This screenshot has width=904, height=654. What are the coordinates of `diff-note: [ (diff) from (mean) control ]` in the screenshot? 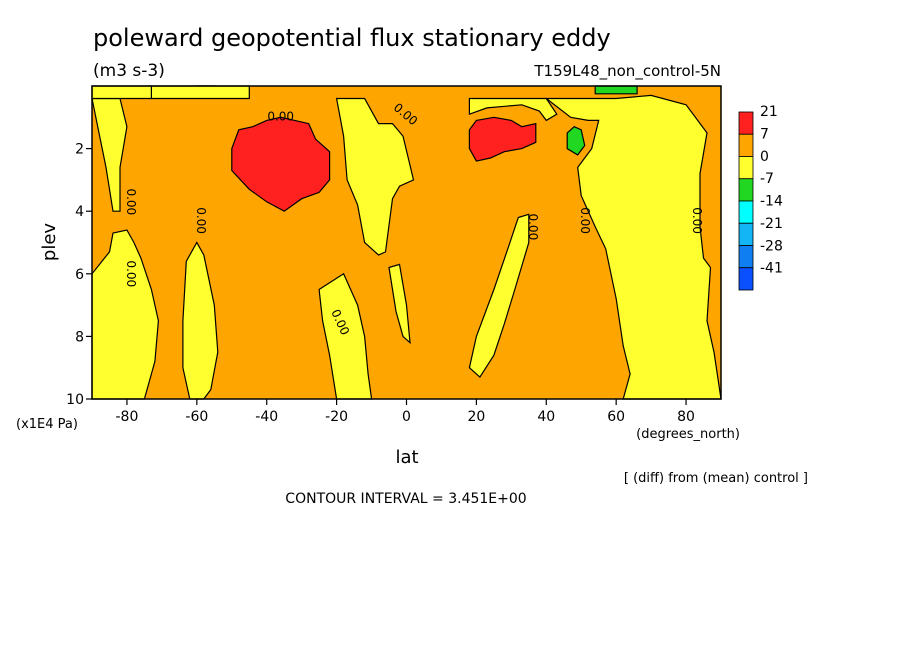 It's located at (716, 478).